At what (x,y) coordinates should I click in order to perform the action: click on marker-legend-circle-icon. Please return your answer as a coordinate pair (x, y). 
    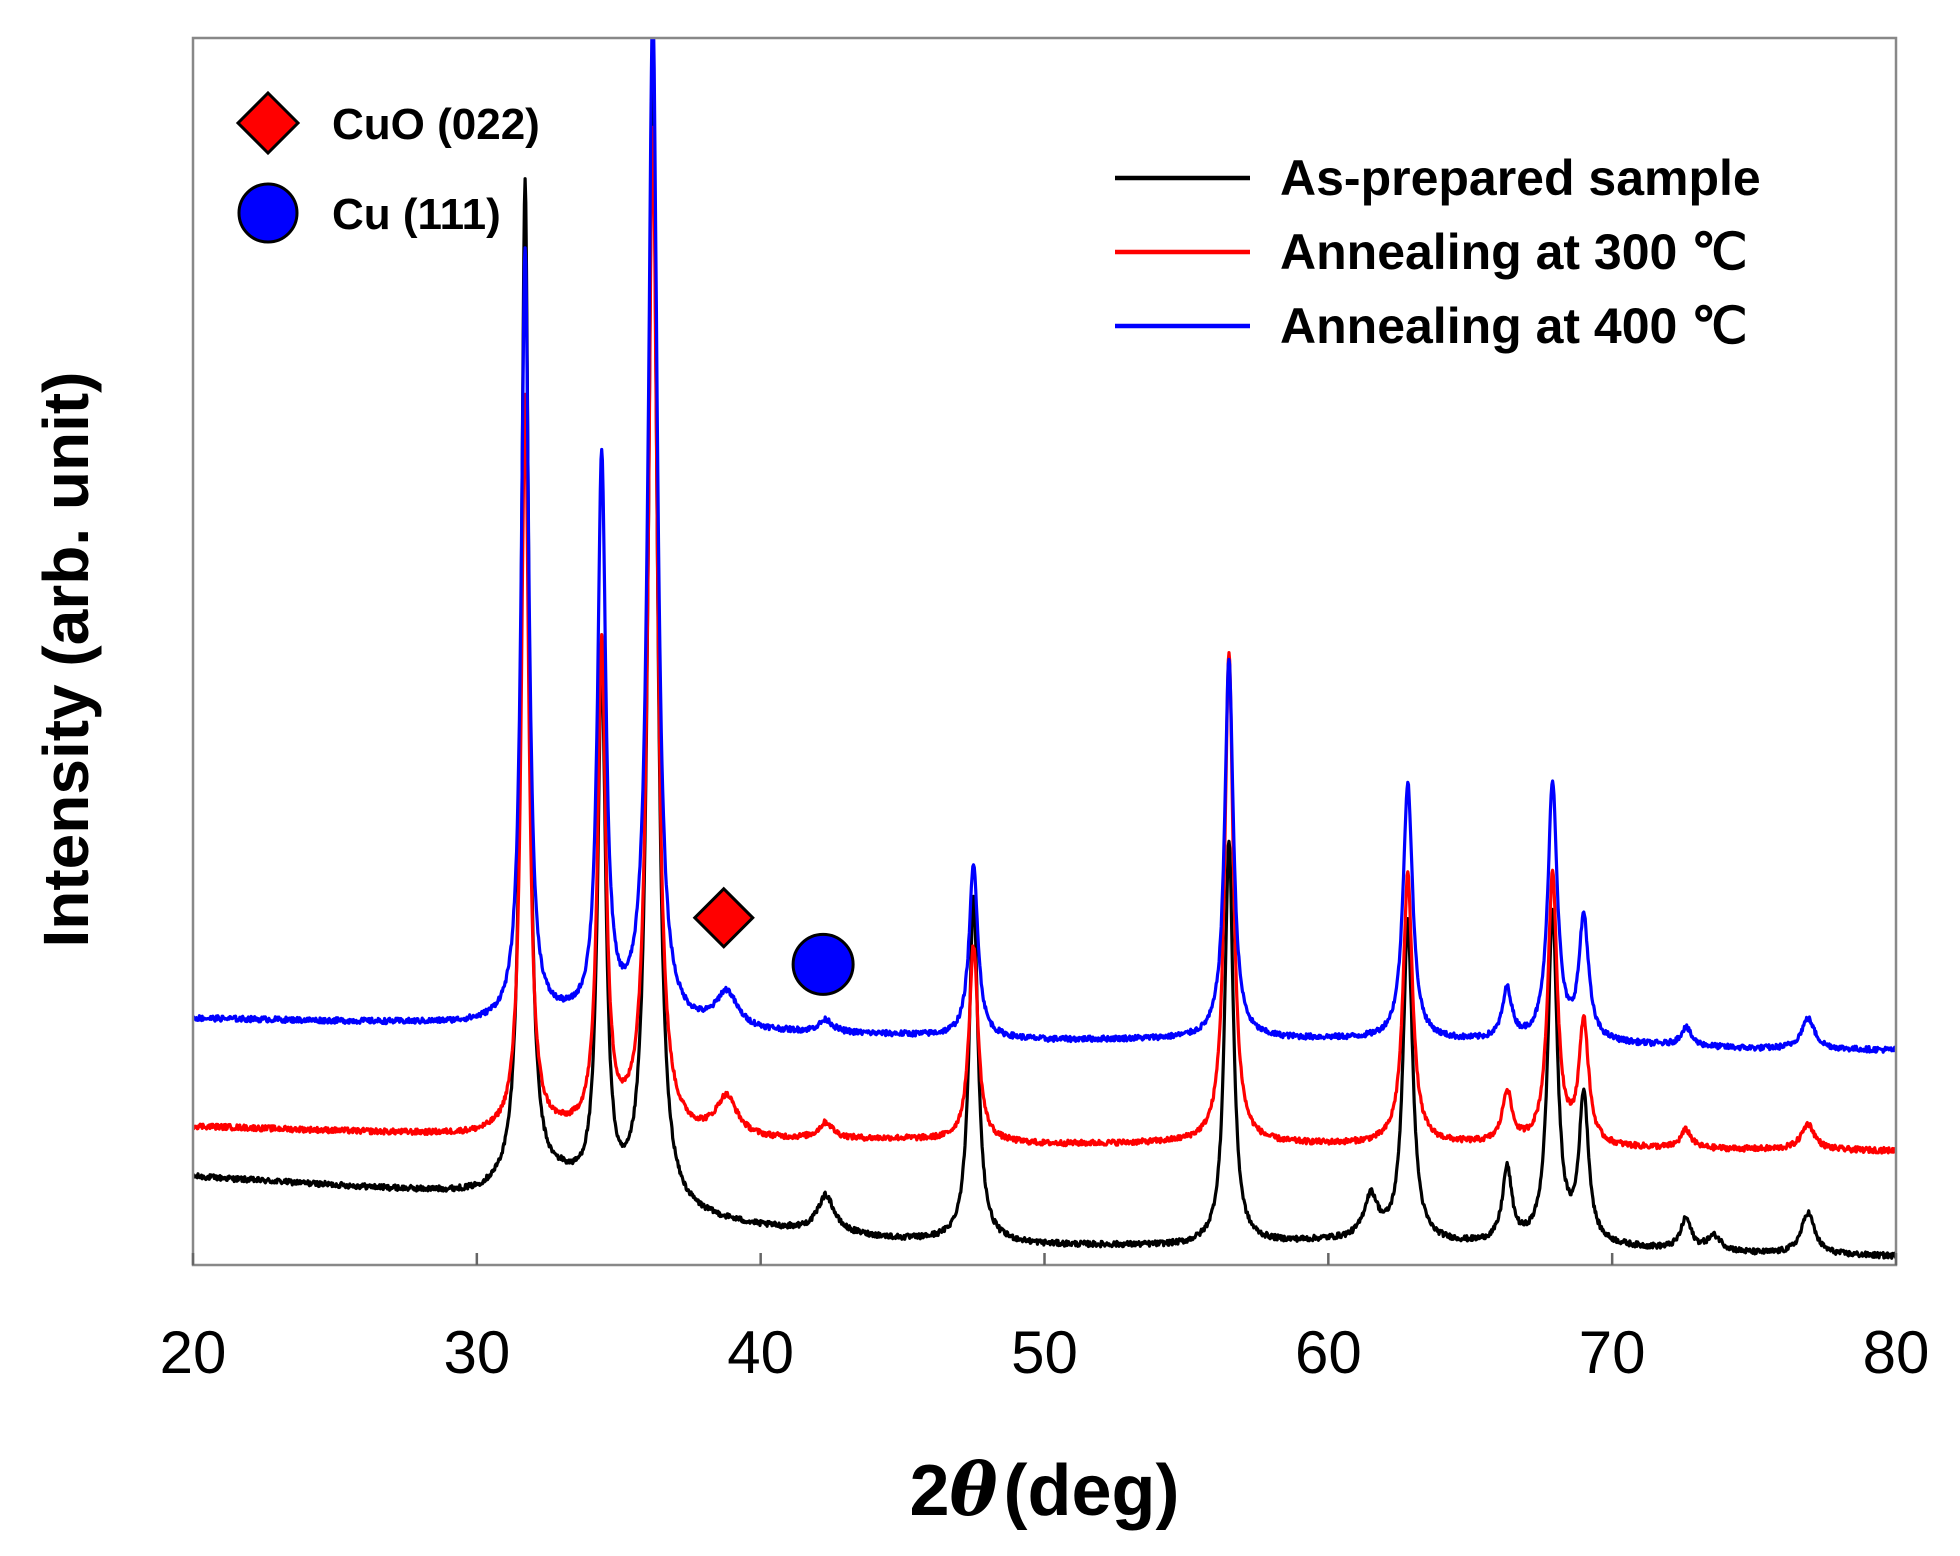
    Looking at the image, I should click on (268, 213).